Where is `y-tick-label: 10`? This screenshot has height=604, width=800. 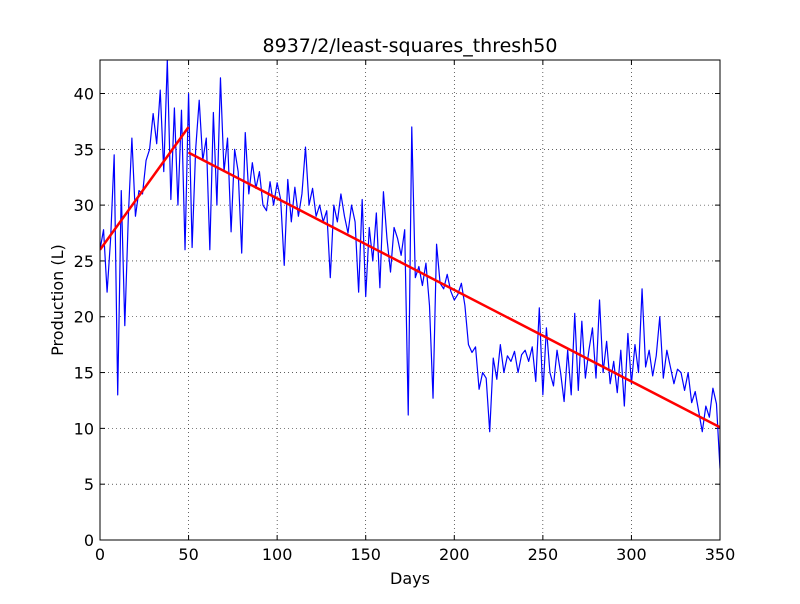
y-tick-label: 10 is located at coordinates (84, 428).